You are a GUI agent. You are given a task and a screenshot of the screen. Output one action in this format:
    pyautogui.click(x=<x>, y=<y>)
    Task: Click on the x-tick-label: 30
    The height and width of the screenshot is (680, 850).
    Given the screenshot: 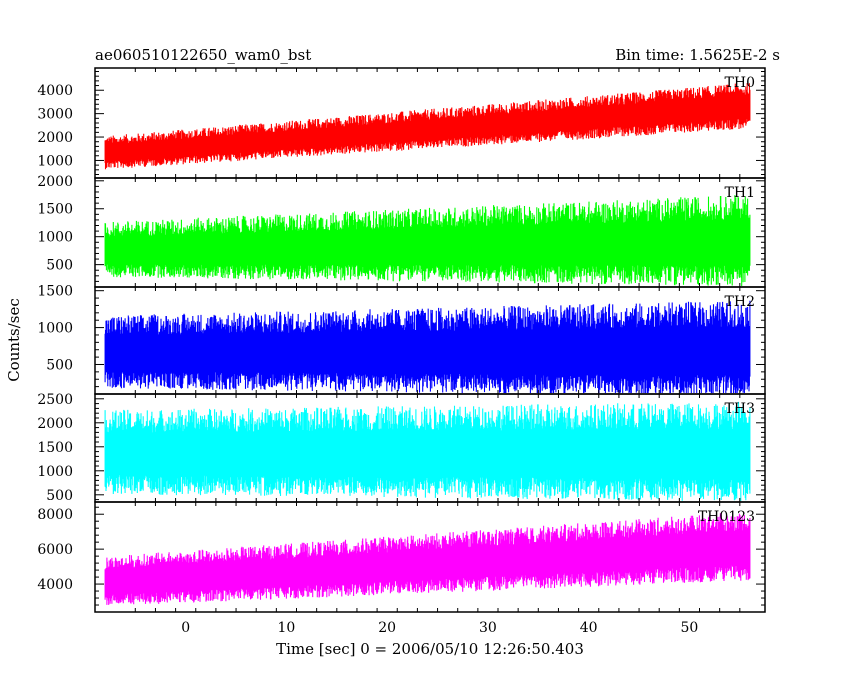 What is the action you would take?
    pyautogui.click(x=488, y=628)
    